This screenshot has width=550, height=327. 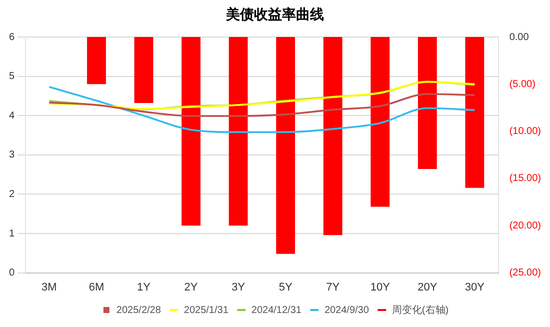 I want to click on legend-label: 周变化(右轴), so click(x=420, y=310).